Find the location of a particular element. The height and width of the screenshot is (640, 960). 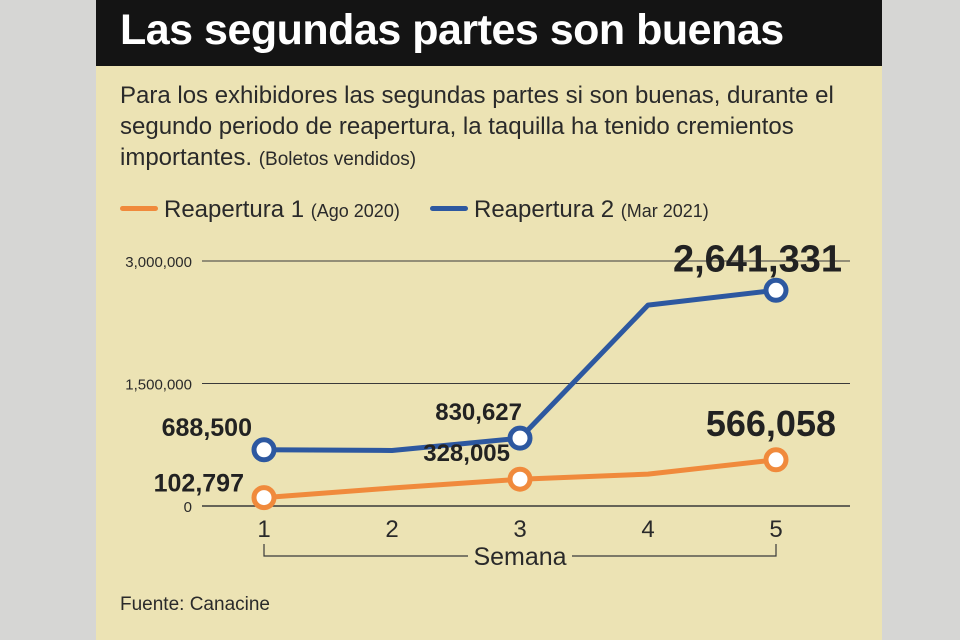

x-tick-label: 3 is located at coordinates (519, 529).